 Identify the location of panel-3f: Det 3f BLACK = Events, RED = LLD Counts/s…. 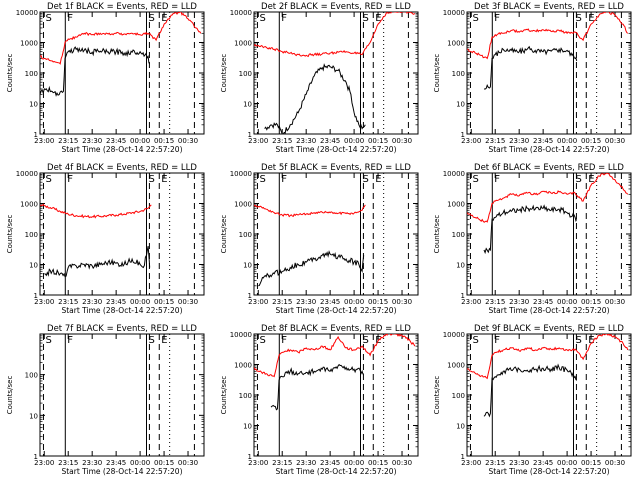
(532, 78).